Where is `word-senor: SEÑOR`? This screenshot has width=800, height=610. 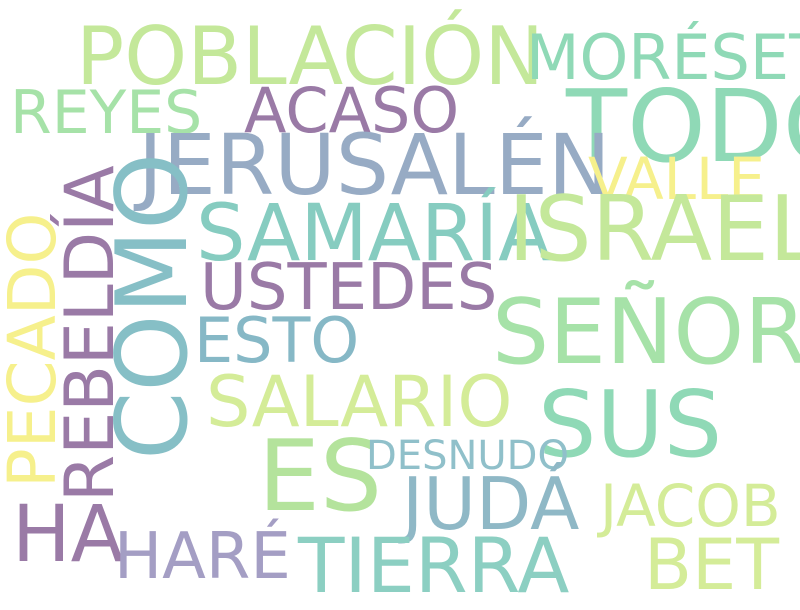
word-senor: SEÑOR is located at coordinates (646, 332).